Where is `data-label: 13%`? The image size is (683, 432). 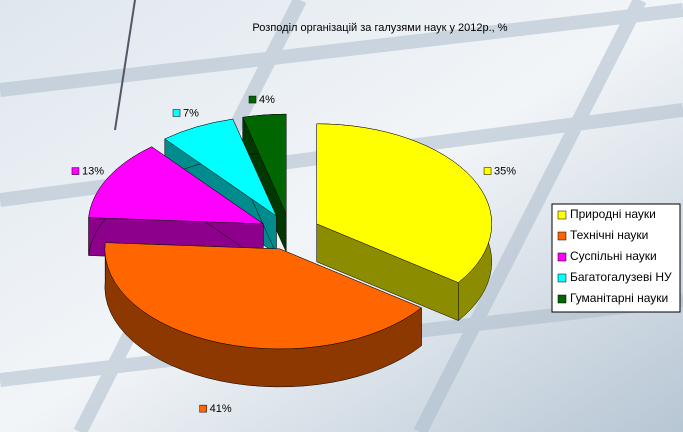 data-label: 13% is located at coordinates (93, 172).